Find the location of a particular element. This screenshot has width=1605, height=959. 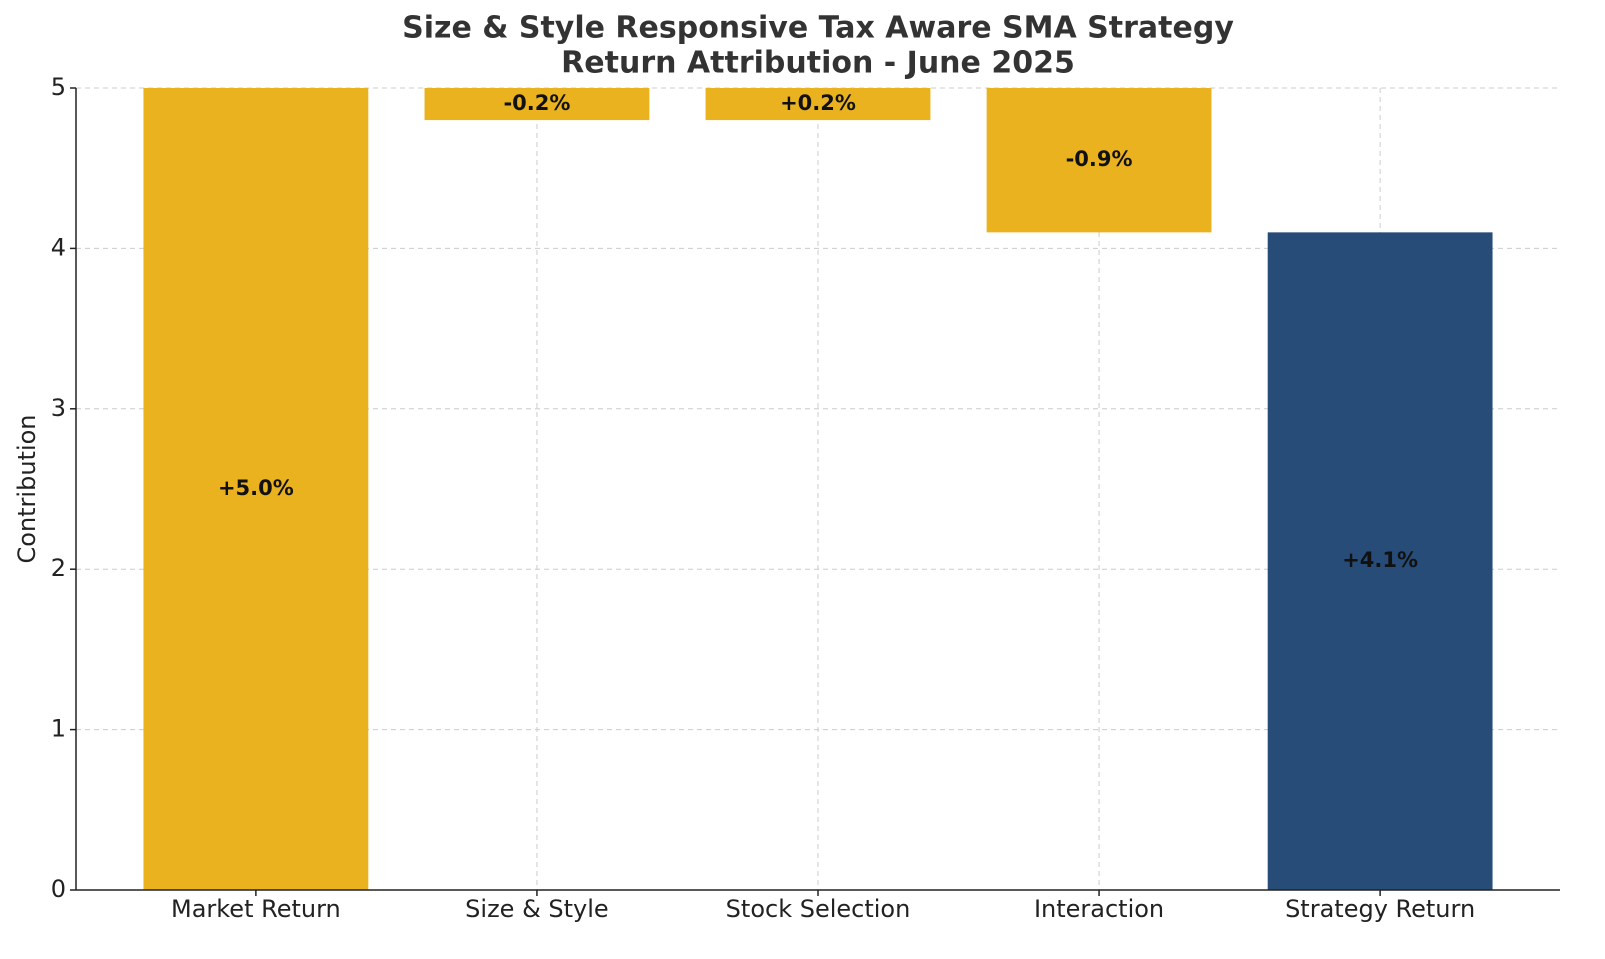

y-axis-label: Contribution is located at coordinates (27, 488).